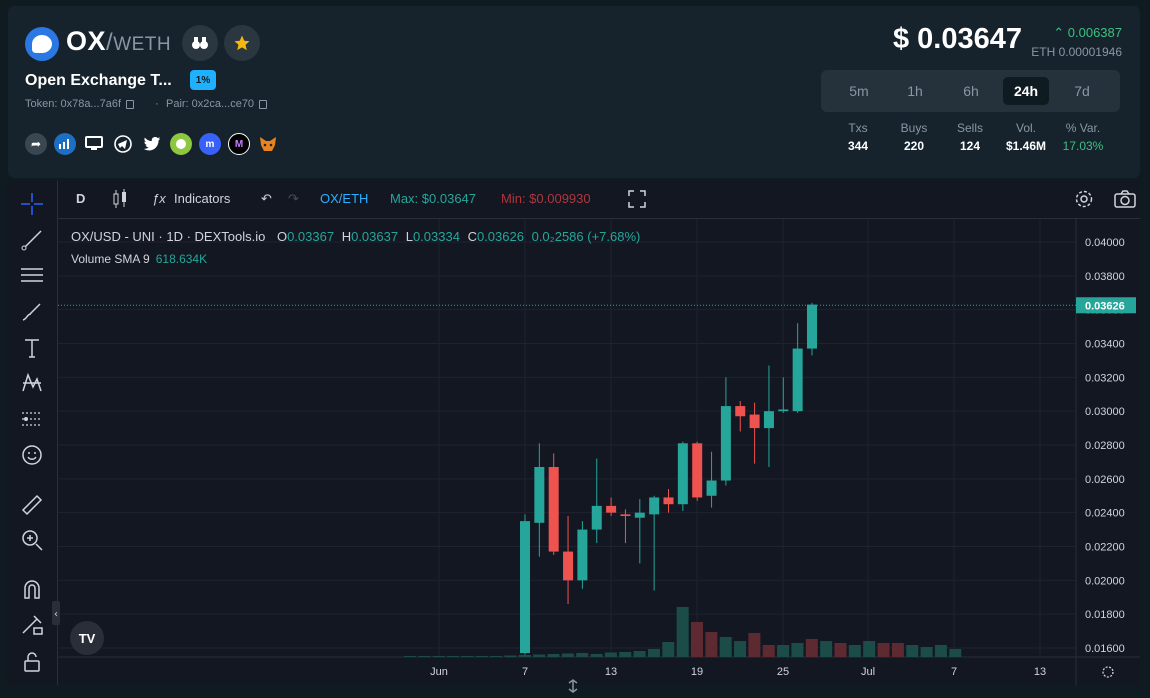  What do you see at coordinates (152, 144) in the screenshot?
I see `twitter-icon` at bounding box center [152, 144].